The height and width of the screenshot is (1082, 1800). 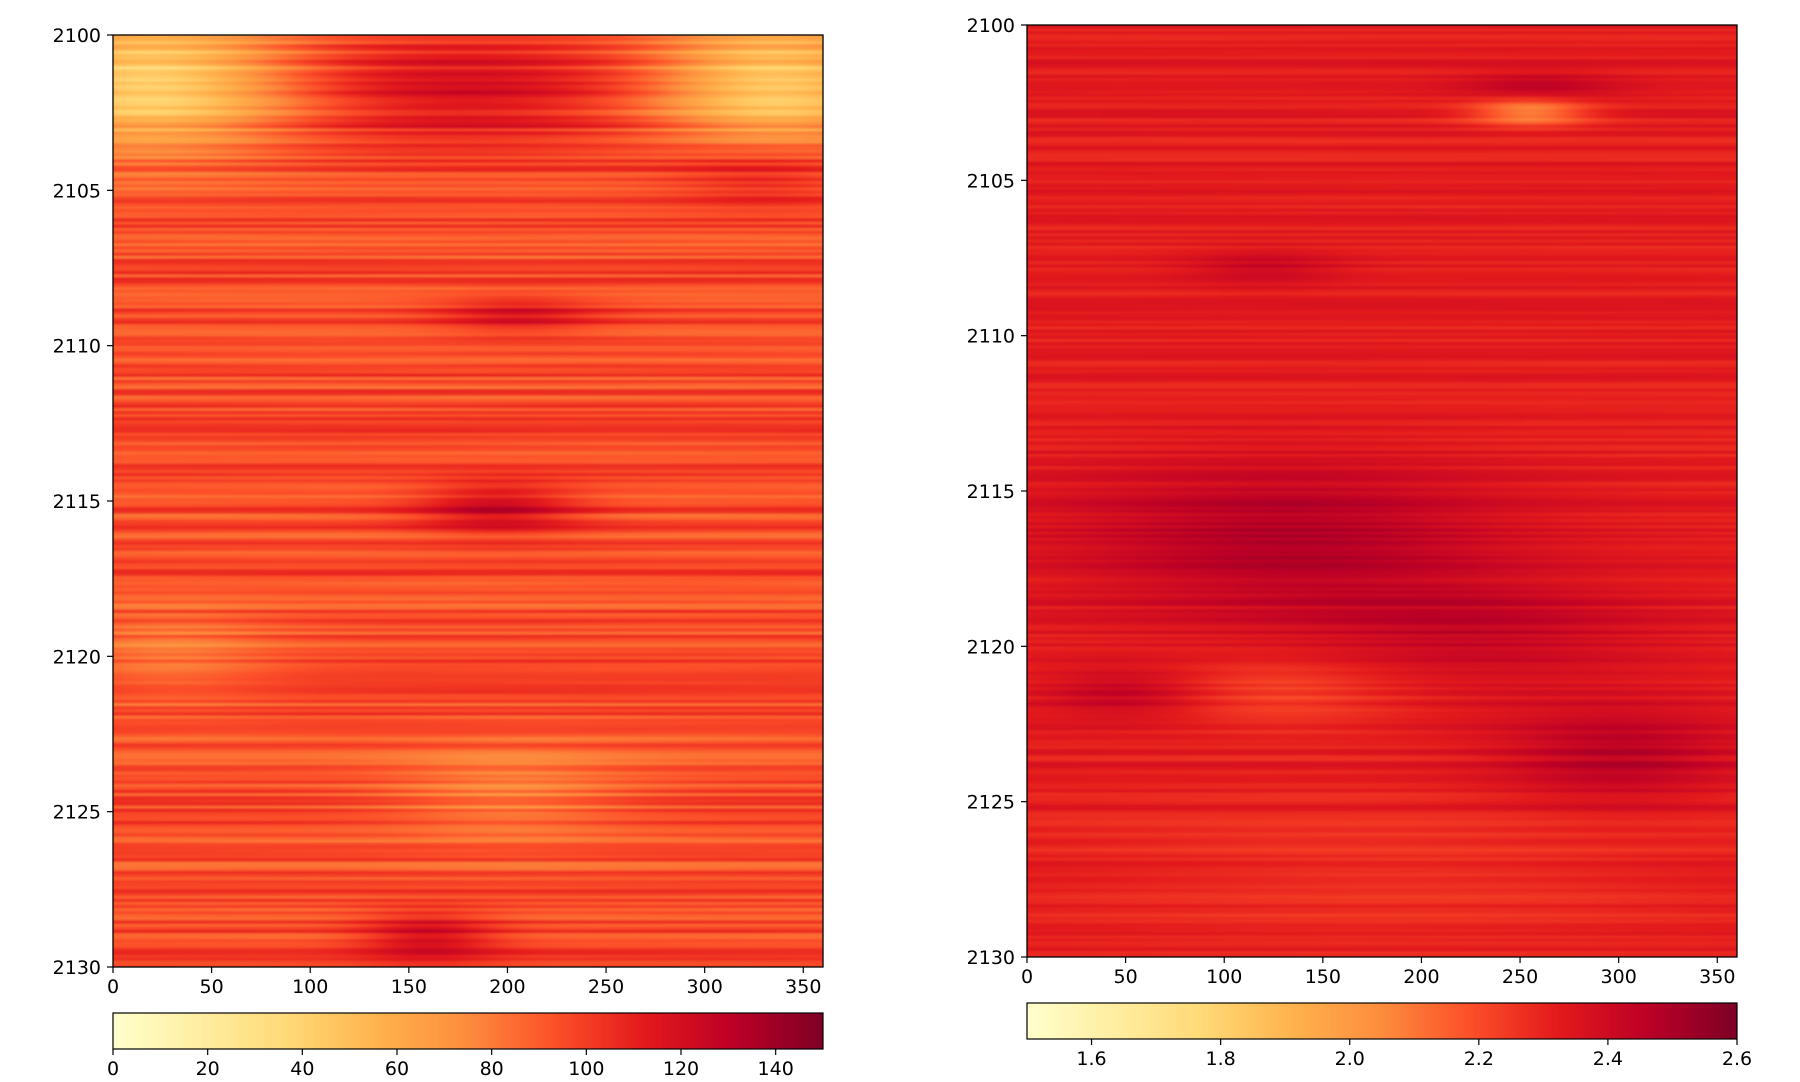 I want to click on colorbar-tick-label: 20, so click(x=208, y=1069).